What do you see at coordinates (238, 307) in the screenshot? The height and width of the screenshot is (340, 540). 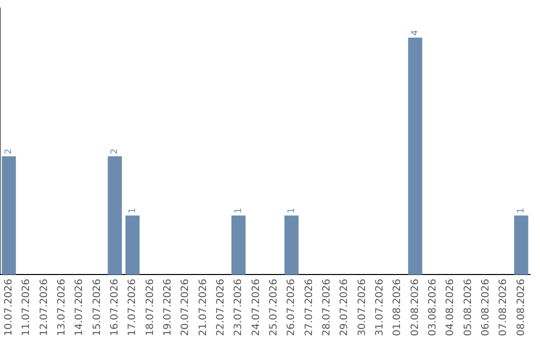 I see `x-tick-label: 23.07.2026` at bounding box center [238, 307].